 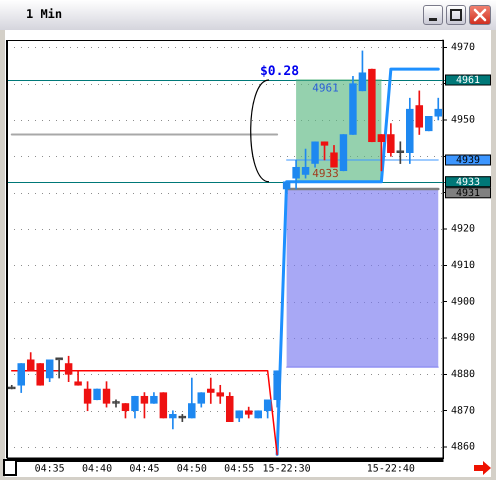 What do you see at coordinates (463, 447) in the screenshot?
I see `y-tick-label: 4860` at bounding box center [463, 447].